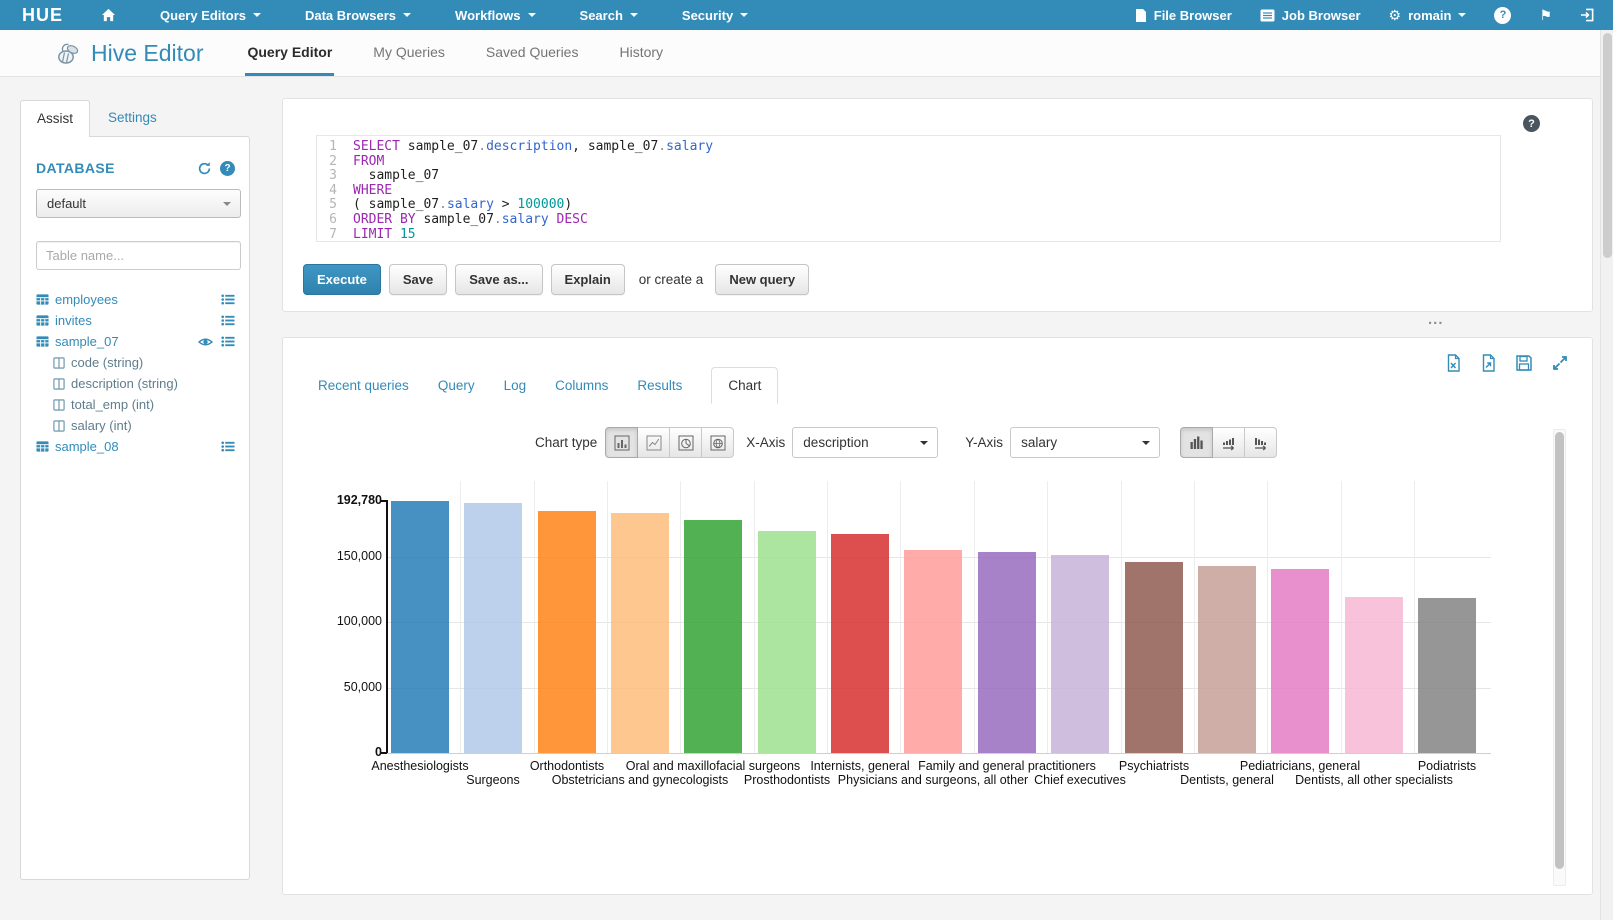 The width and height of the screenshot is (1613, 920). I want to click on table-row: invites, so click(137, 320).